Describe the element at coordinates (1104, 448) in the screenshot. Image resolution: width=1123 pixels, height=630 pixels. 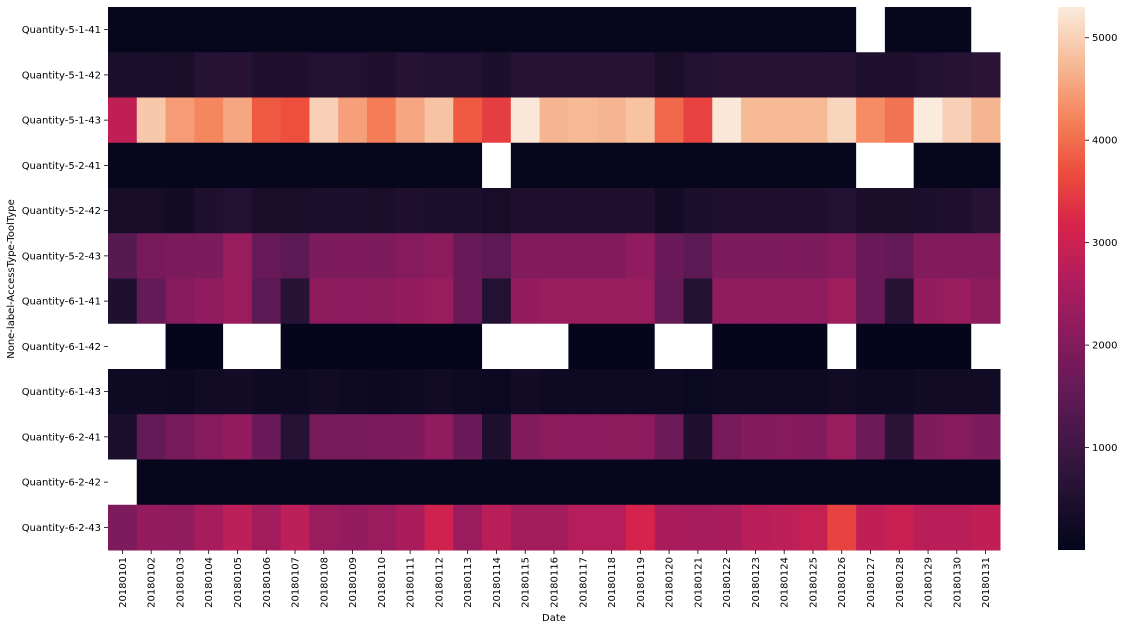
I see `colorbar-tick-label: 1000` at that location.